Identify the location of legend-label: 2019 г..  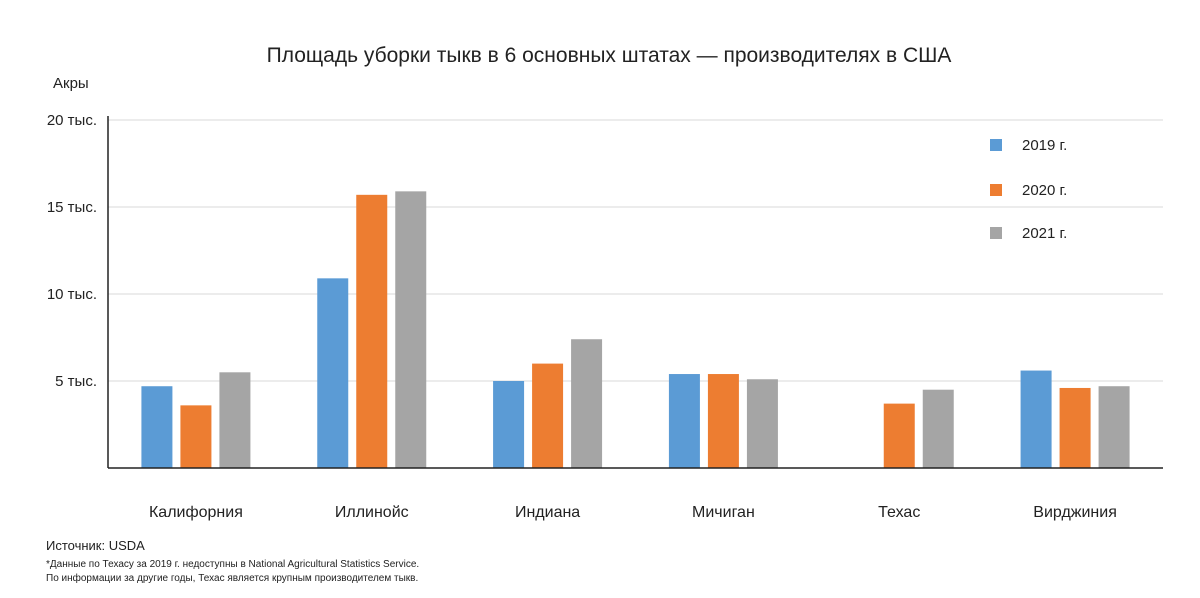
(1044, 145).